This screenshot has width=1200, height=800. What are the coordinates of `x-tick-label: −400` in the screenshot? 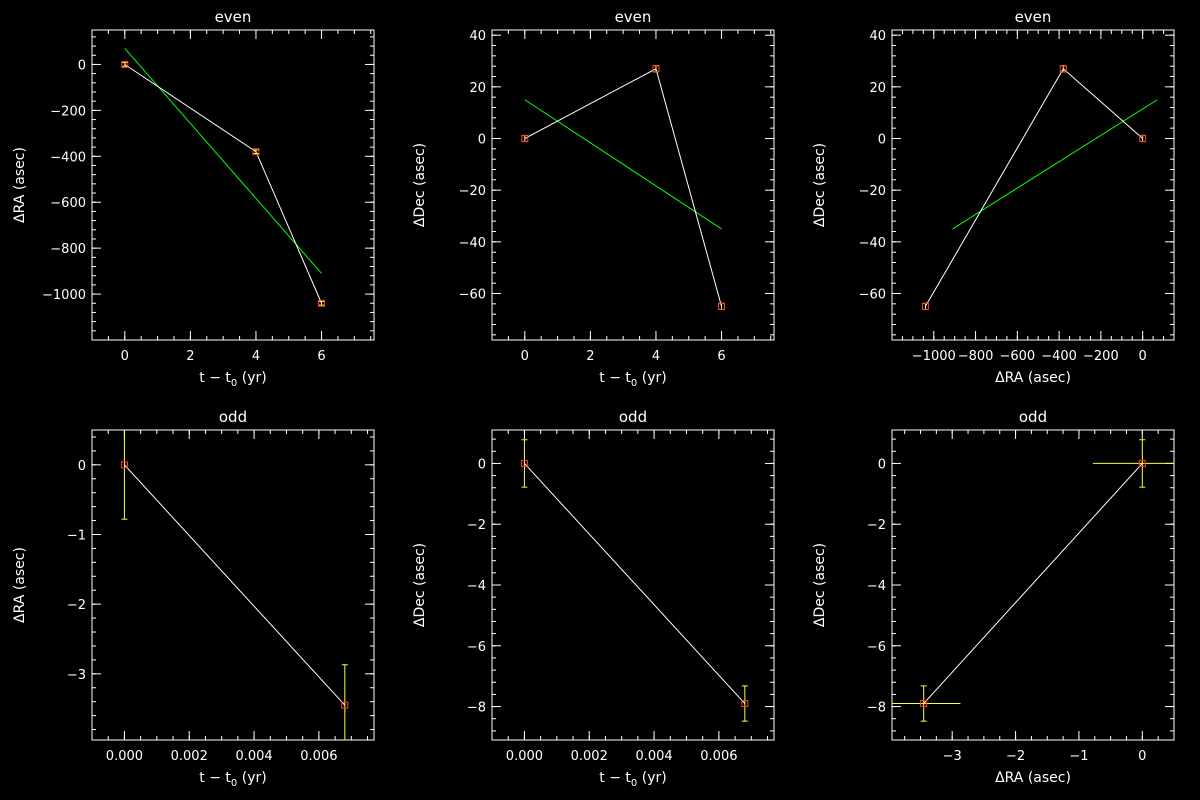 It's located at (1059, 356).